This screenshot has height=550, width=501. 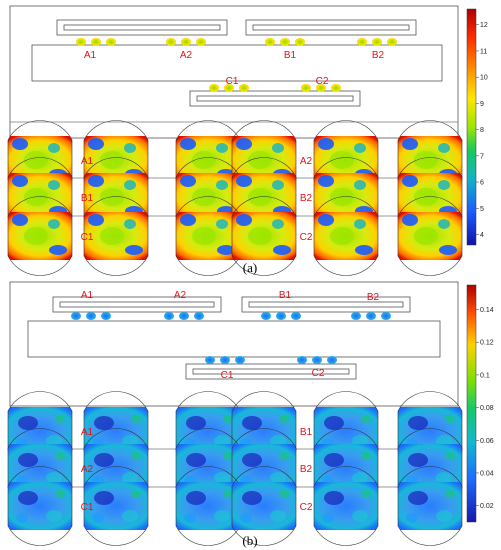 I want to click on colorbar-tick-label: 4, so click(x=482, y=235).